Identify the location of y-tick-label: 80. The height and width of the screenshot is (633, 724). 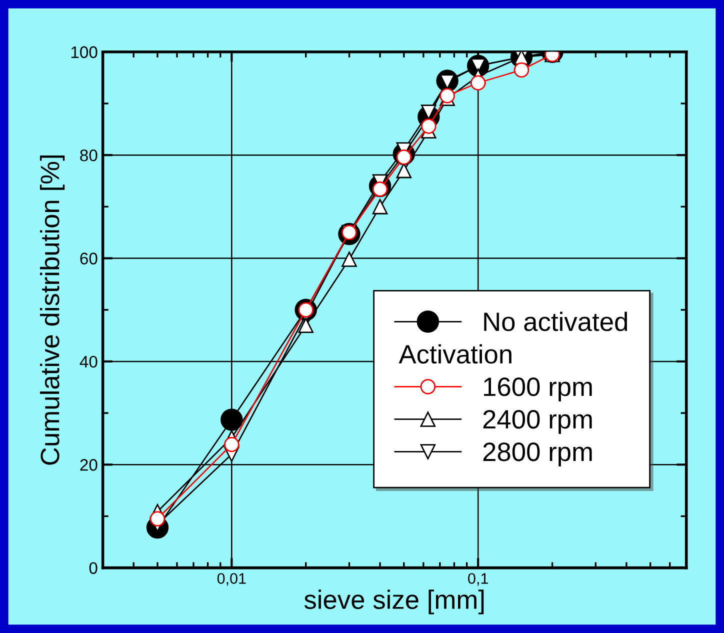
(89, 155).